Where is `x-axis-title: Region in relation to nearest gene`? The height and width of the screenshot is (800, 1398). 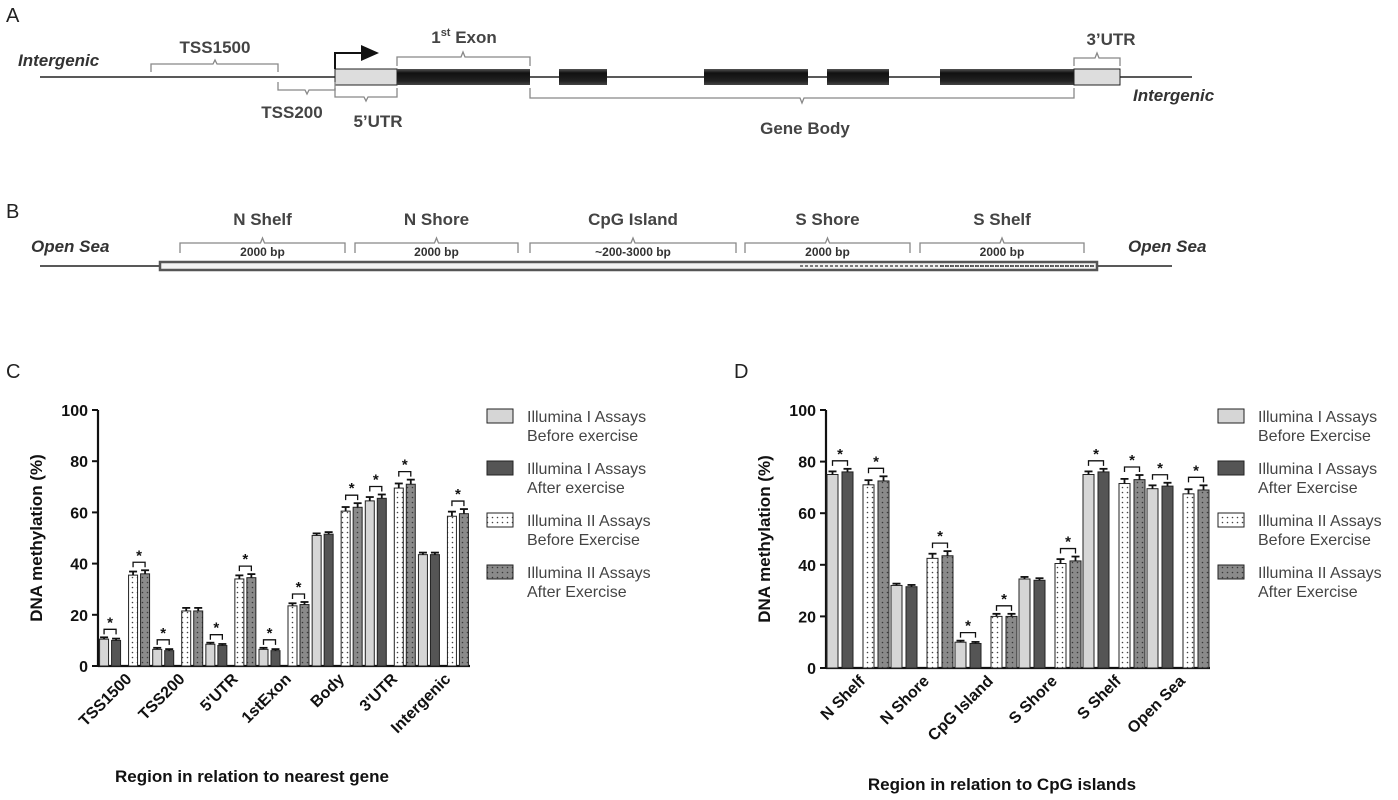 x-axis-title: Region in relation to nearest gene is located at coordinates (252, 776).